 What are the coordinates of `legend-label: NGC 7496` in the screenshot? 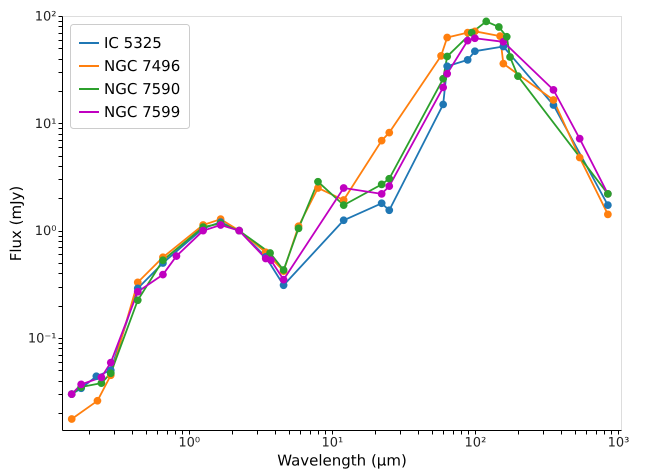 It's located at (142, 66).